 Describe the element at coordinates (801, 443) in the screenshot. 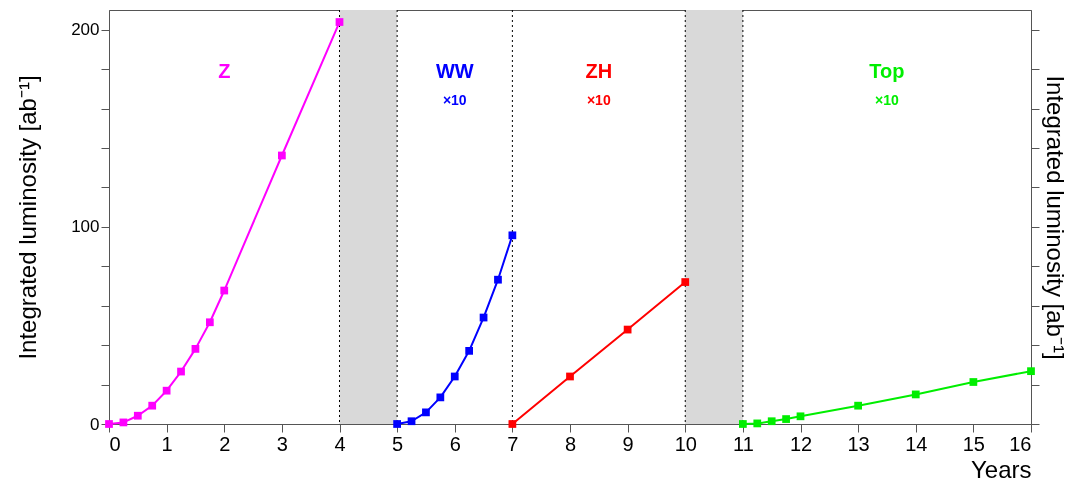

I see `x-tick-label: 12` at that location.